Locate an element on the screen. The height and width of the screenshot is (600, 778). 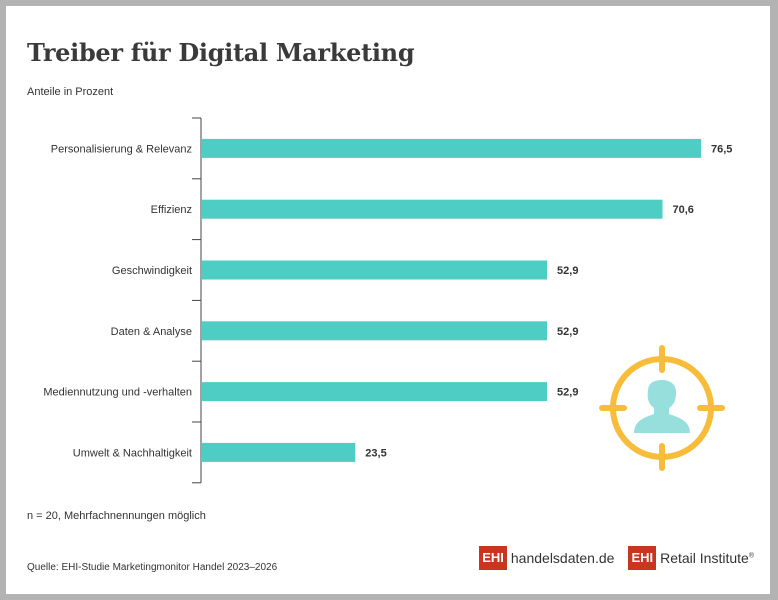
category-label: Mediennutzung und -verhalten is located at coordinates (117, 393).